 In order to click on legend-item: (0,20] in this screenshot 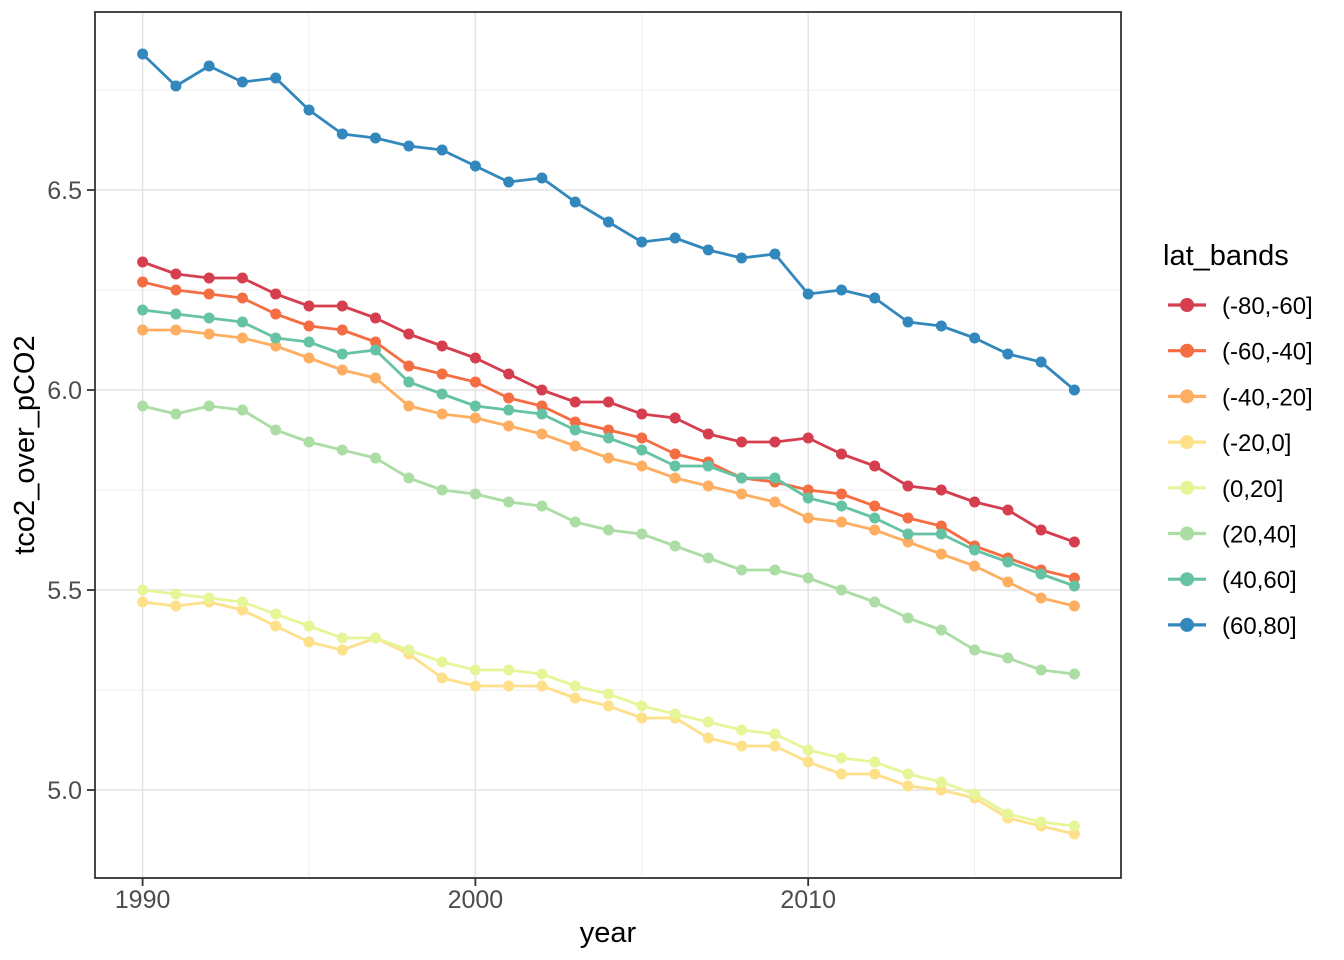, I will do `click(1225, 489)`.